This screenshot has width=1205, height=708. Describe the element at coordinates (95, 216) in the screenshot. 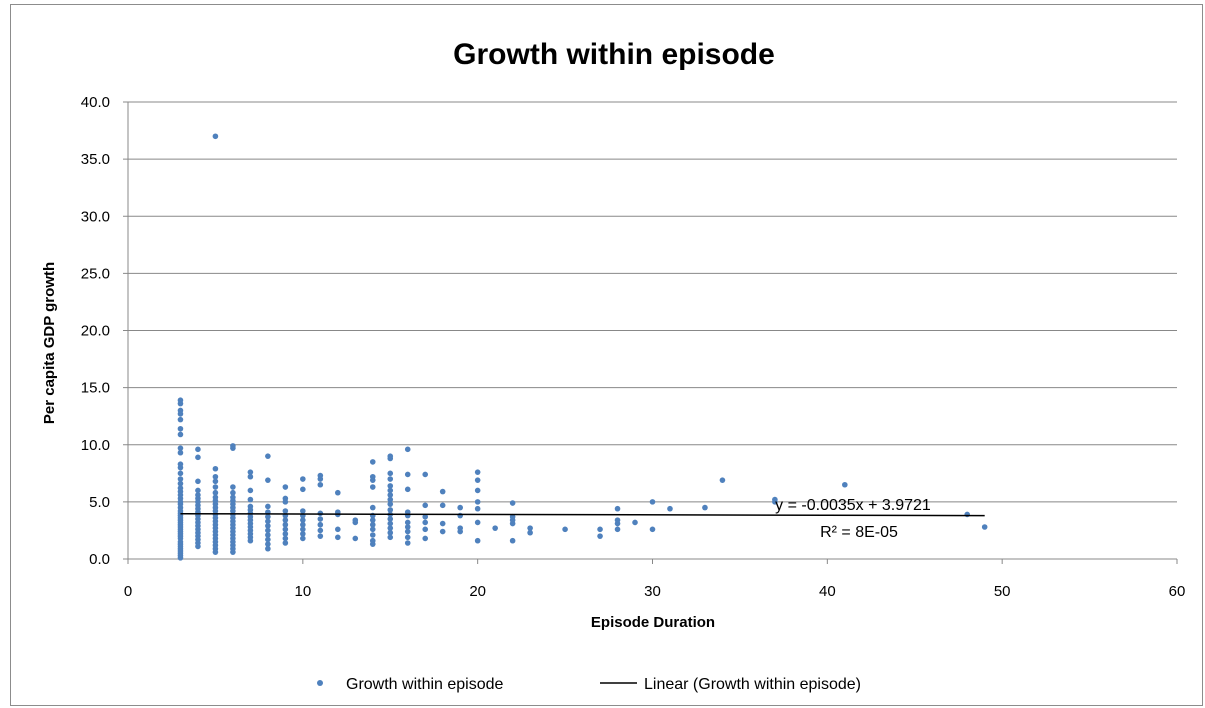

I see `y-tick-label: 30.0` at that location.